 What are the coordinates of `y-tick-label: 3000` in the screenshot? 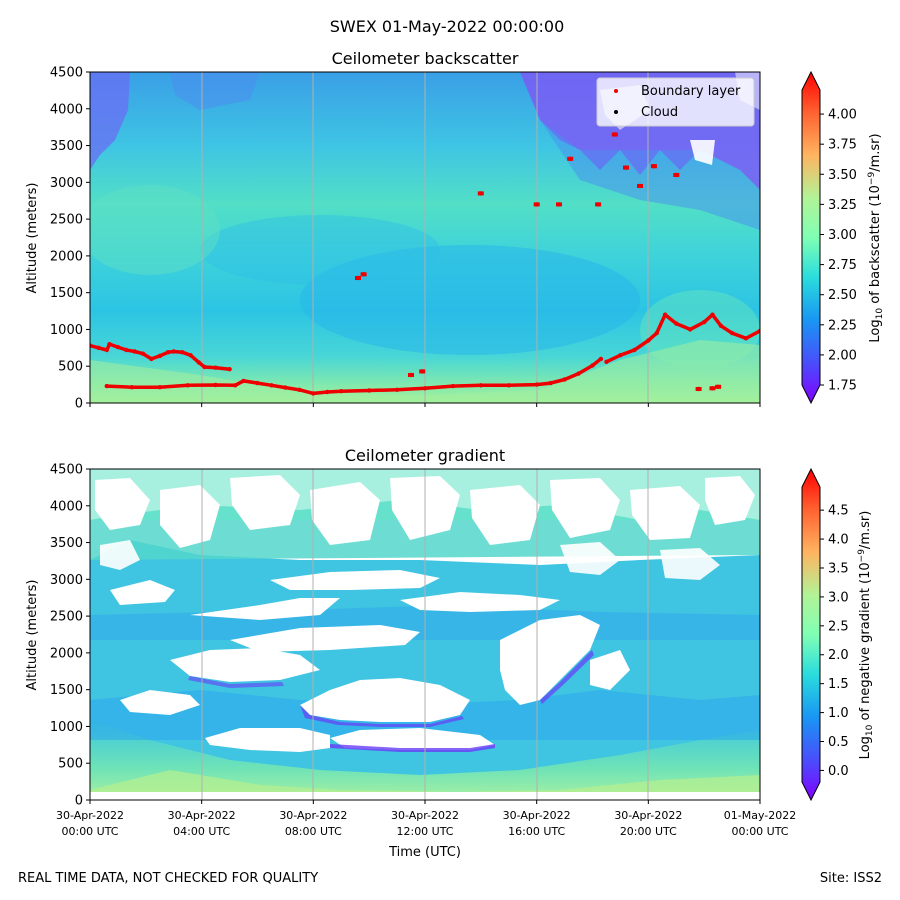 It's located at (66, 183).